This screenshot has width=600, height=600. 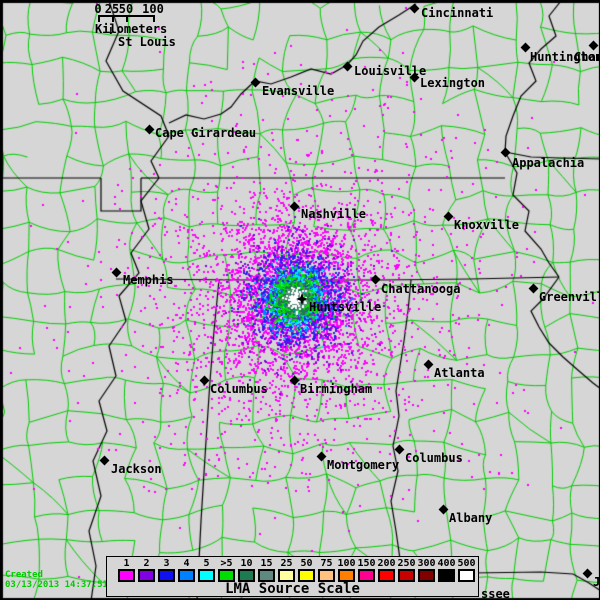 What do you see at coordinates (206, 133) in the screenshot?
I see `city-label-cape-girardeau: Cape Girardeau` at bounding box center [206, 133].